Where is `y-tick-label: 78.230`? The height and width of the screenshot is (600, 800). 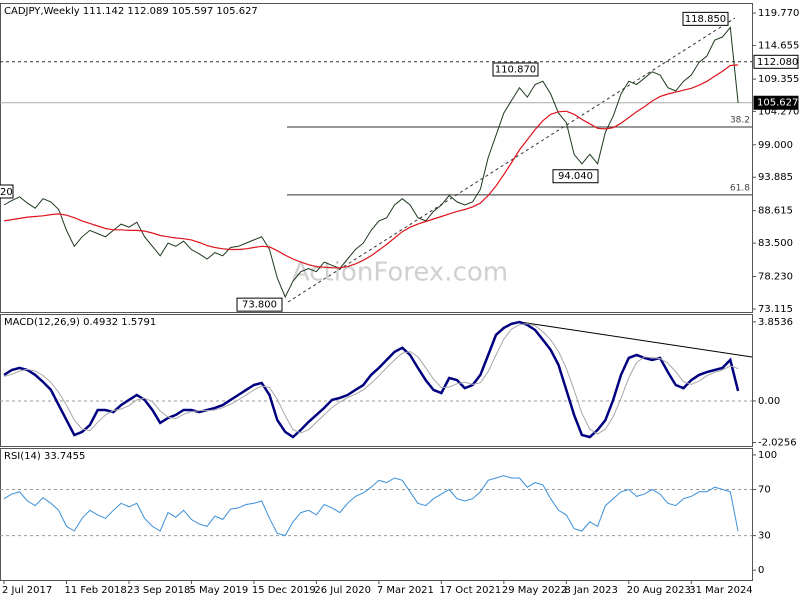 y-tick-label: 78.230 is located at coordinates (775, 277).